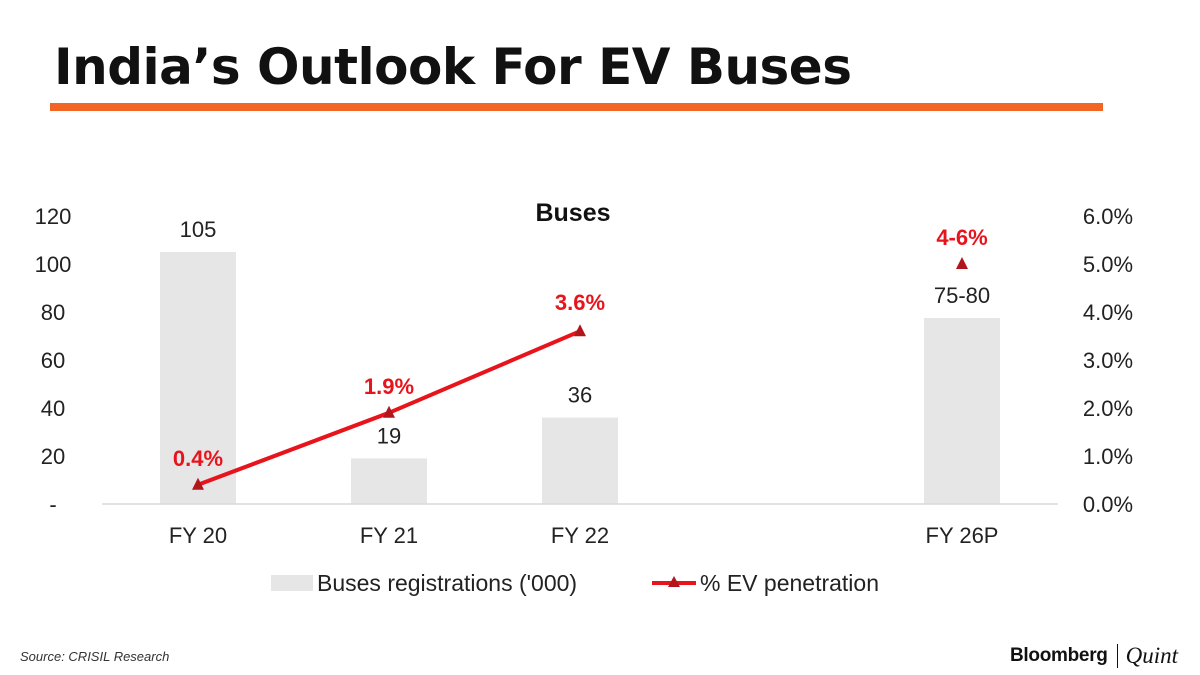 The height and width of the screenshot is (675, 1200). What do you see at coordinates (580, 395) in the screenshot?
I see `bar-data-label: 36` at bounding box center [580, 395].